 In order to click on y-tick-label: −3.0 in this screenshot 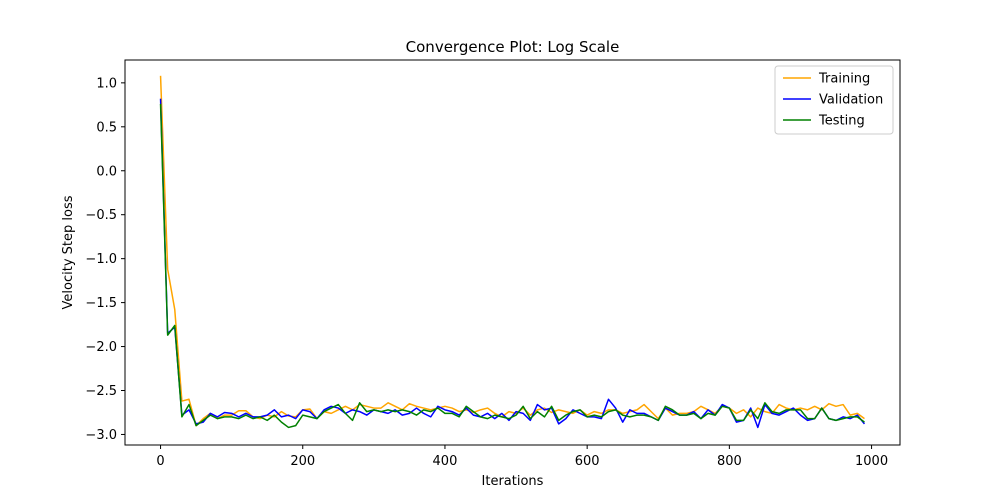, I will do `click(101, 435)`.